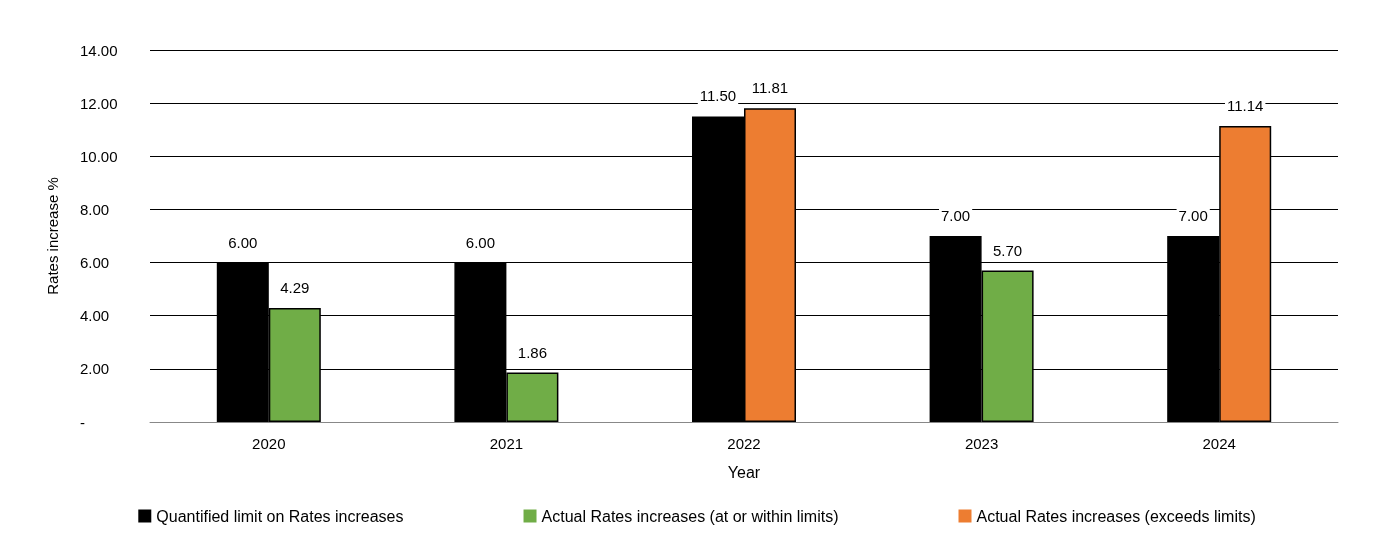  I want to click on x-axis-title: Year, so click(744, 472).